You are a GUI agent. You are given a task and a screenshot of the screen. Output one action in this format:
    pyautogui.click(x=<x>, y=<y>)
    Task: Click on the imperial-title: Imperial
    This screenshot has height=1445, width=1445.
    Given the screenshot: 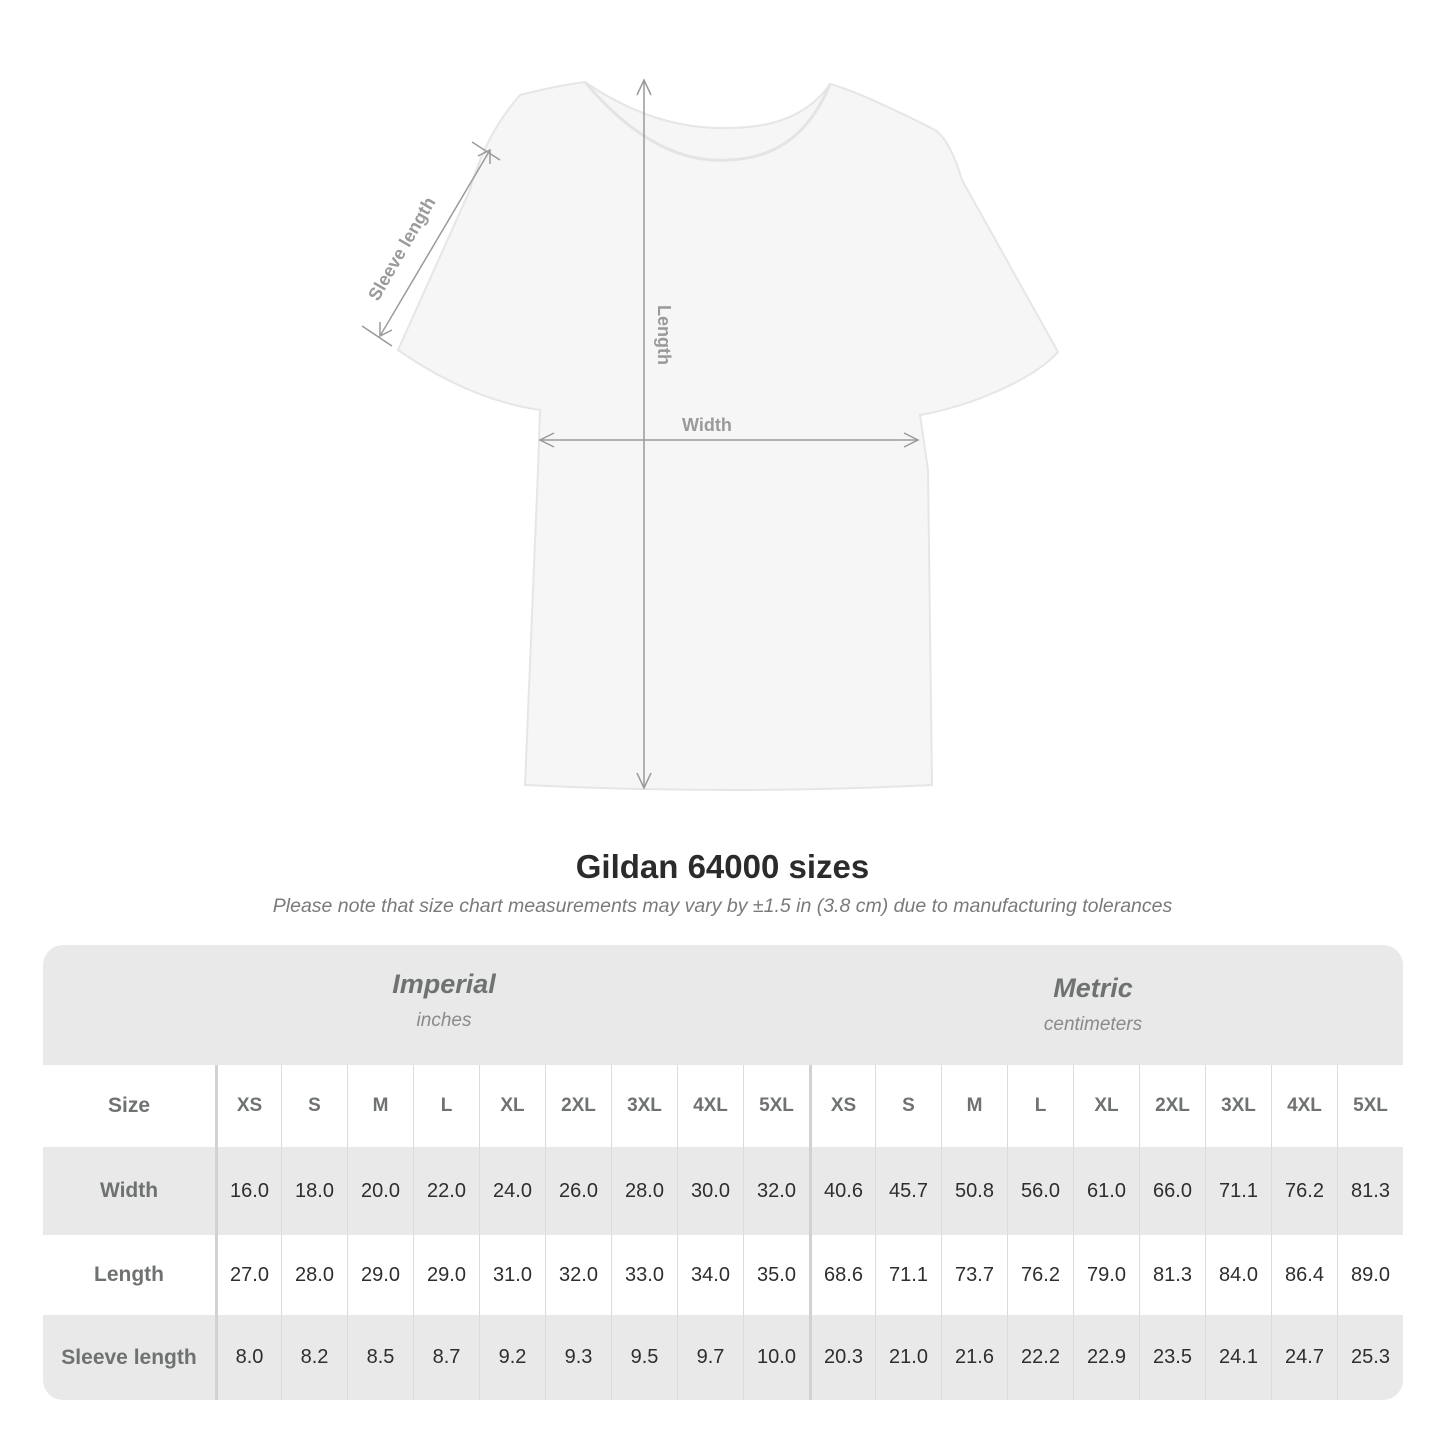 What is the action you would take?
    pyautogui.click(x=444, y=984)
    